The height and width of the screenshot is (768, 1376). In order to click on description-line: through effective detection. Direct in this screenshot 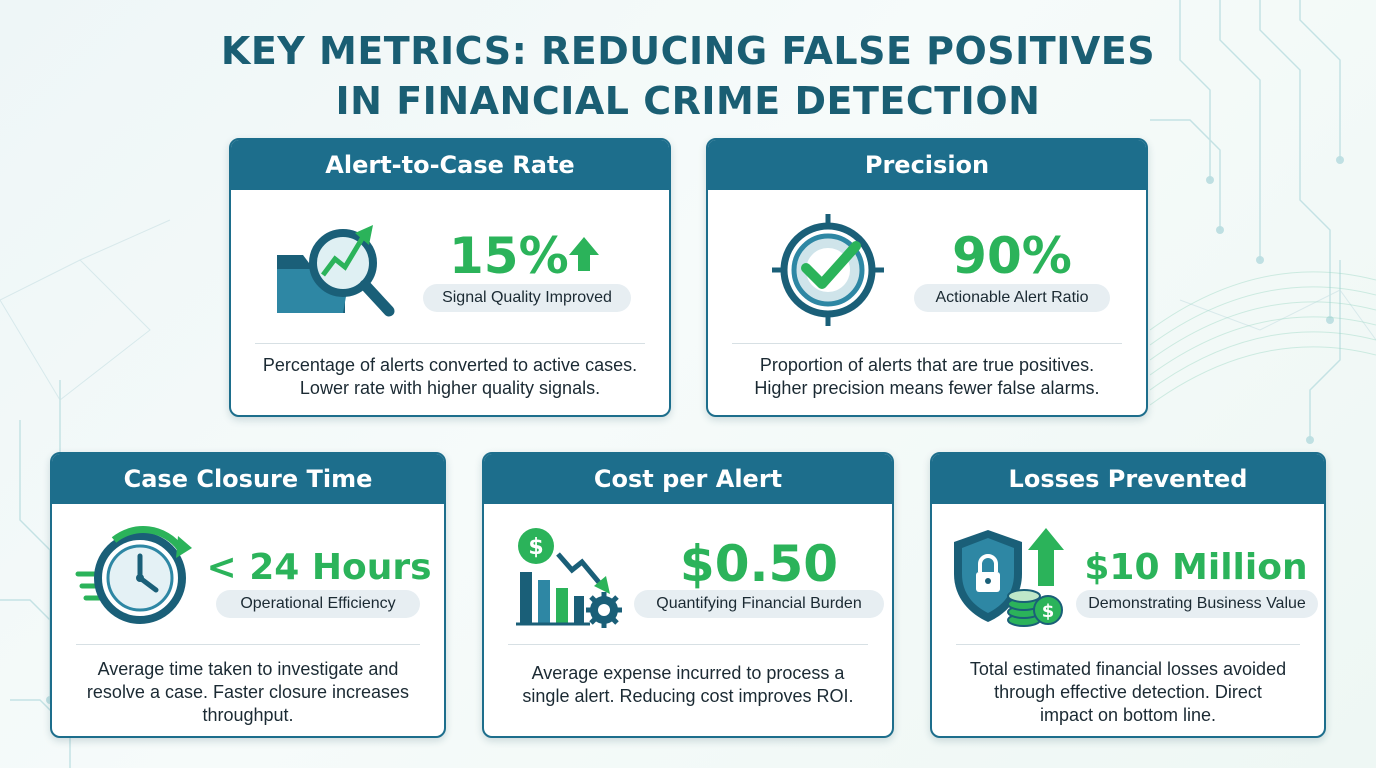, I will do `click(1128, 692)`.